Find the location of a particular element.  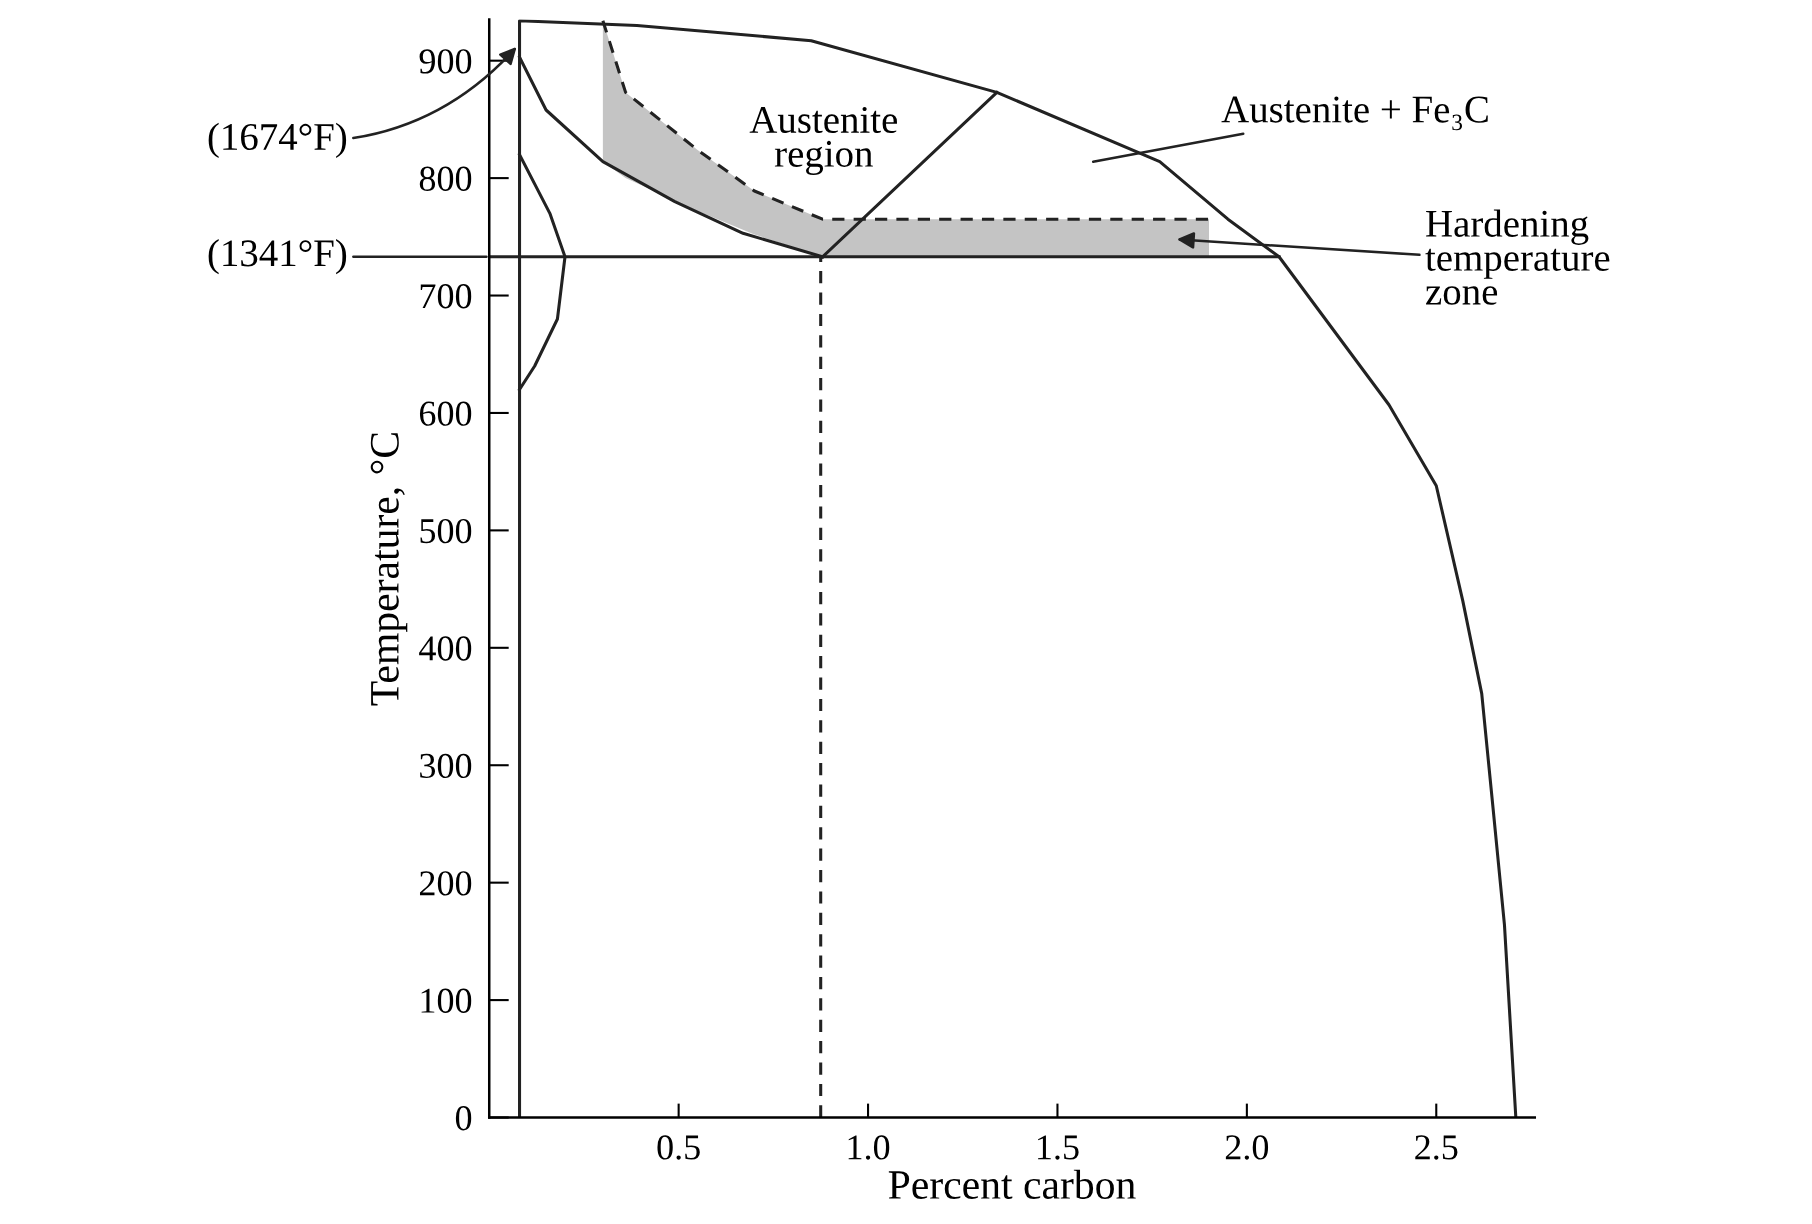

text: (1674°F) is located at coordinates (277, 140).